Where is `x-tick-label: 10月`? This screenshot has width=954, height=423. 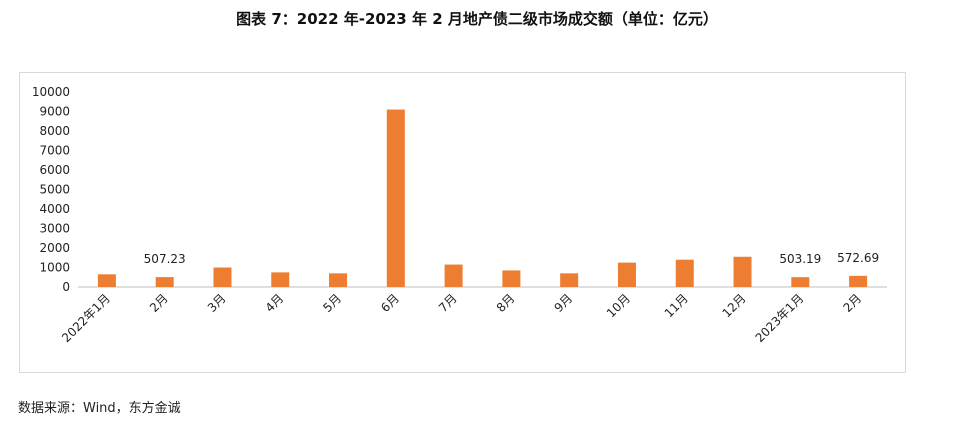
x-tick-label: 10月 is located at coordinates (618, 305).